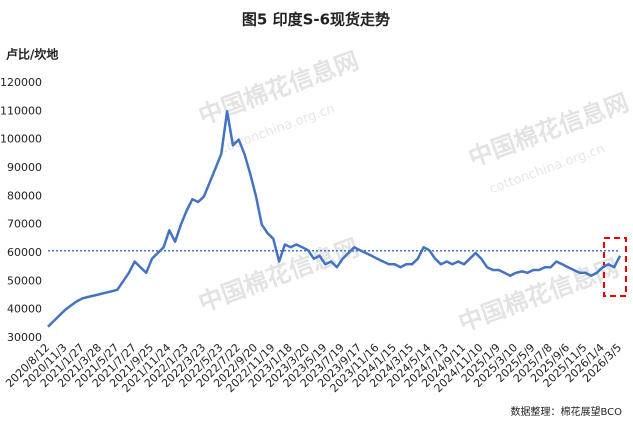 The height and width of the screenshot is (435, 633). I want to click on y-tick-label: 70000, so click(24, 224).